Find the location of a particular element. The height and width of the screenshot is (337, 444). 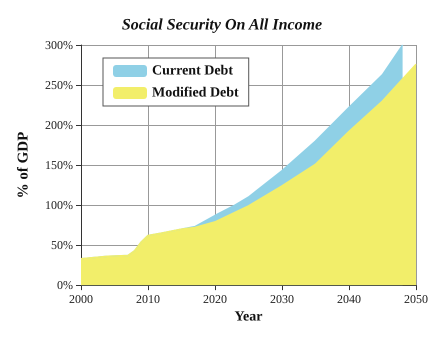

x-tick-label: 2030 is located at coordinates (282, 299).